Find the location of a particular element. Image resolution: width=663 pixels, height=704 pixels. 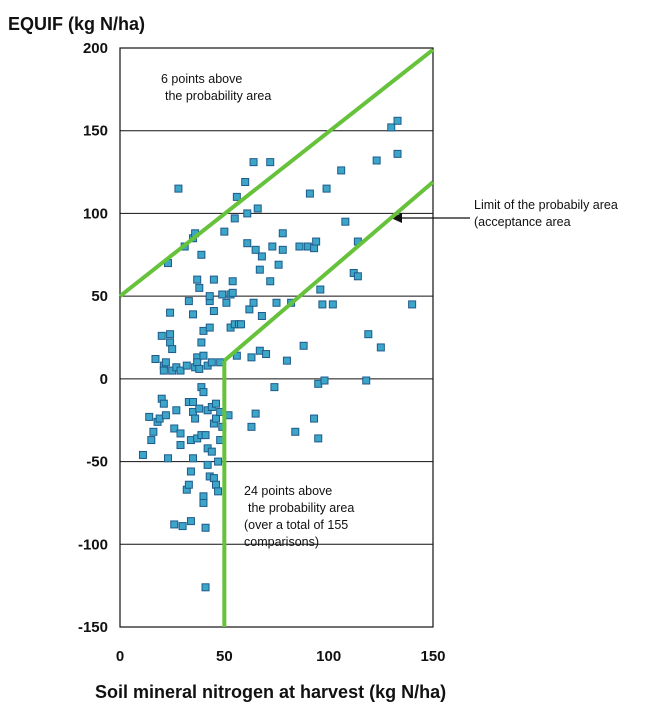

y-tick-label: 200 is located at coordinates (95, 48).